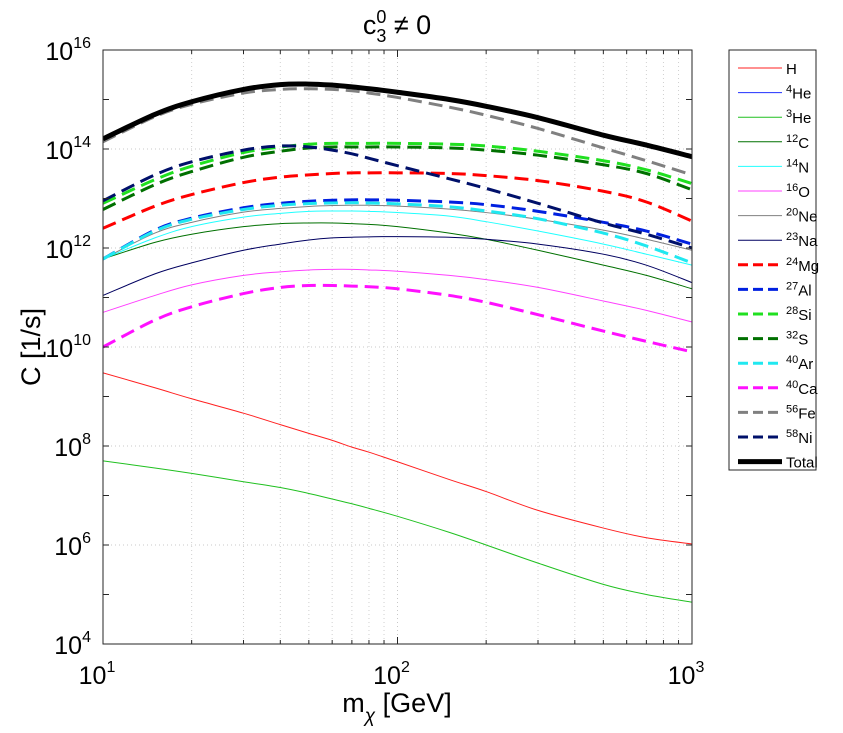  What do you see at coordinates (767, 69) in the screenshot?
I see `legend-item-h: H` at bounding box center [767, 69].